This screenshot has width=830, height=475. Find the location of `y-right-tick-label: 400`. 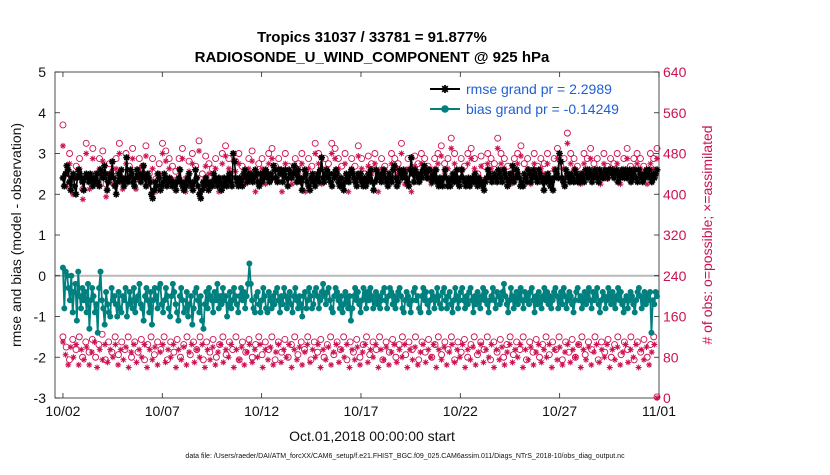

y-right-tick-label: 400 is located at coordinates (675, 194).